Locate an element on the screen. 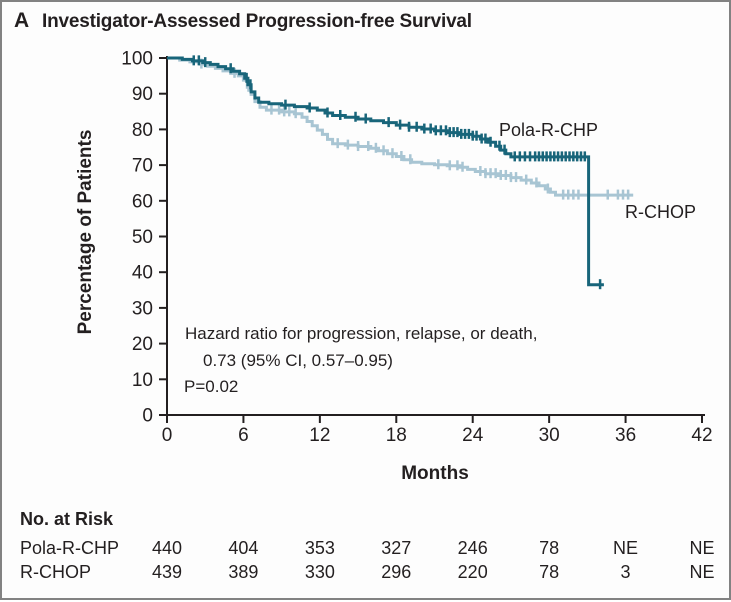 The image size is (731, 602). series-label-r-chop: R-CHOP is located at coordinates (660, 212).